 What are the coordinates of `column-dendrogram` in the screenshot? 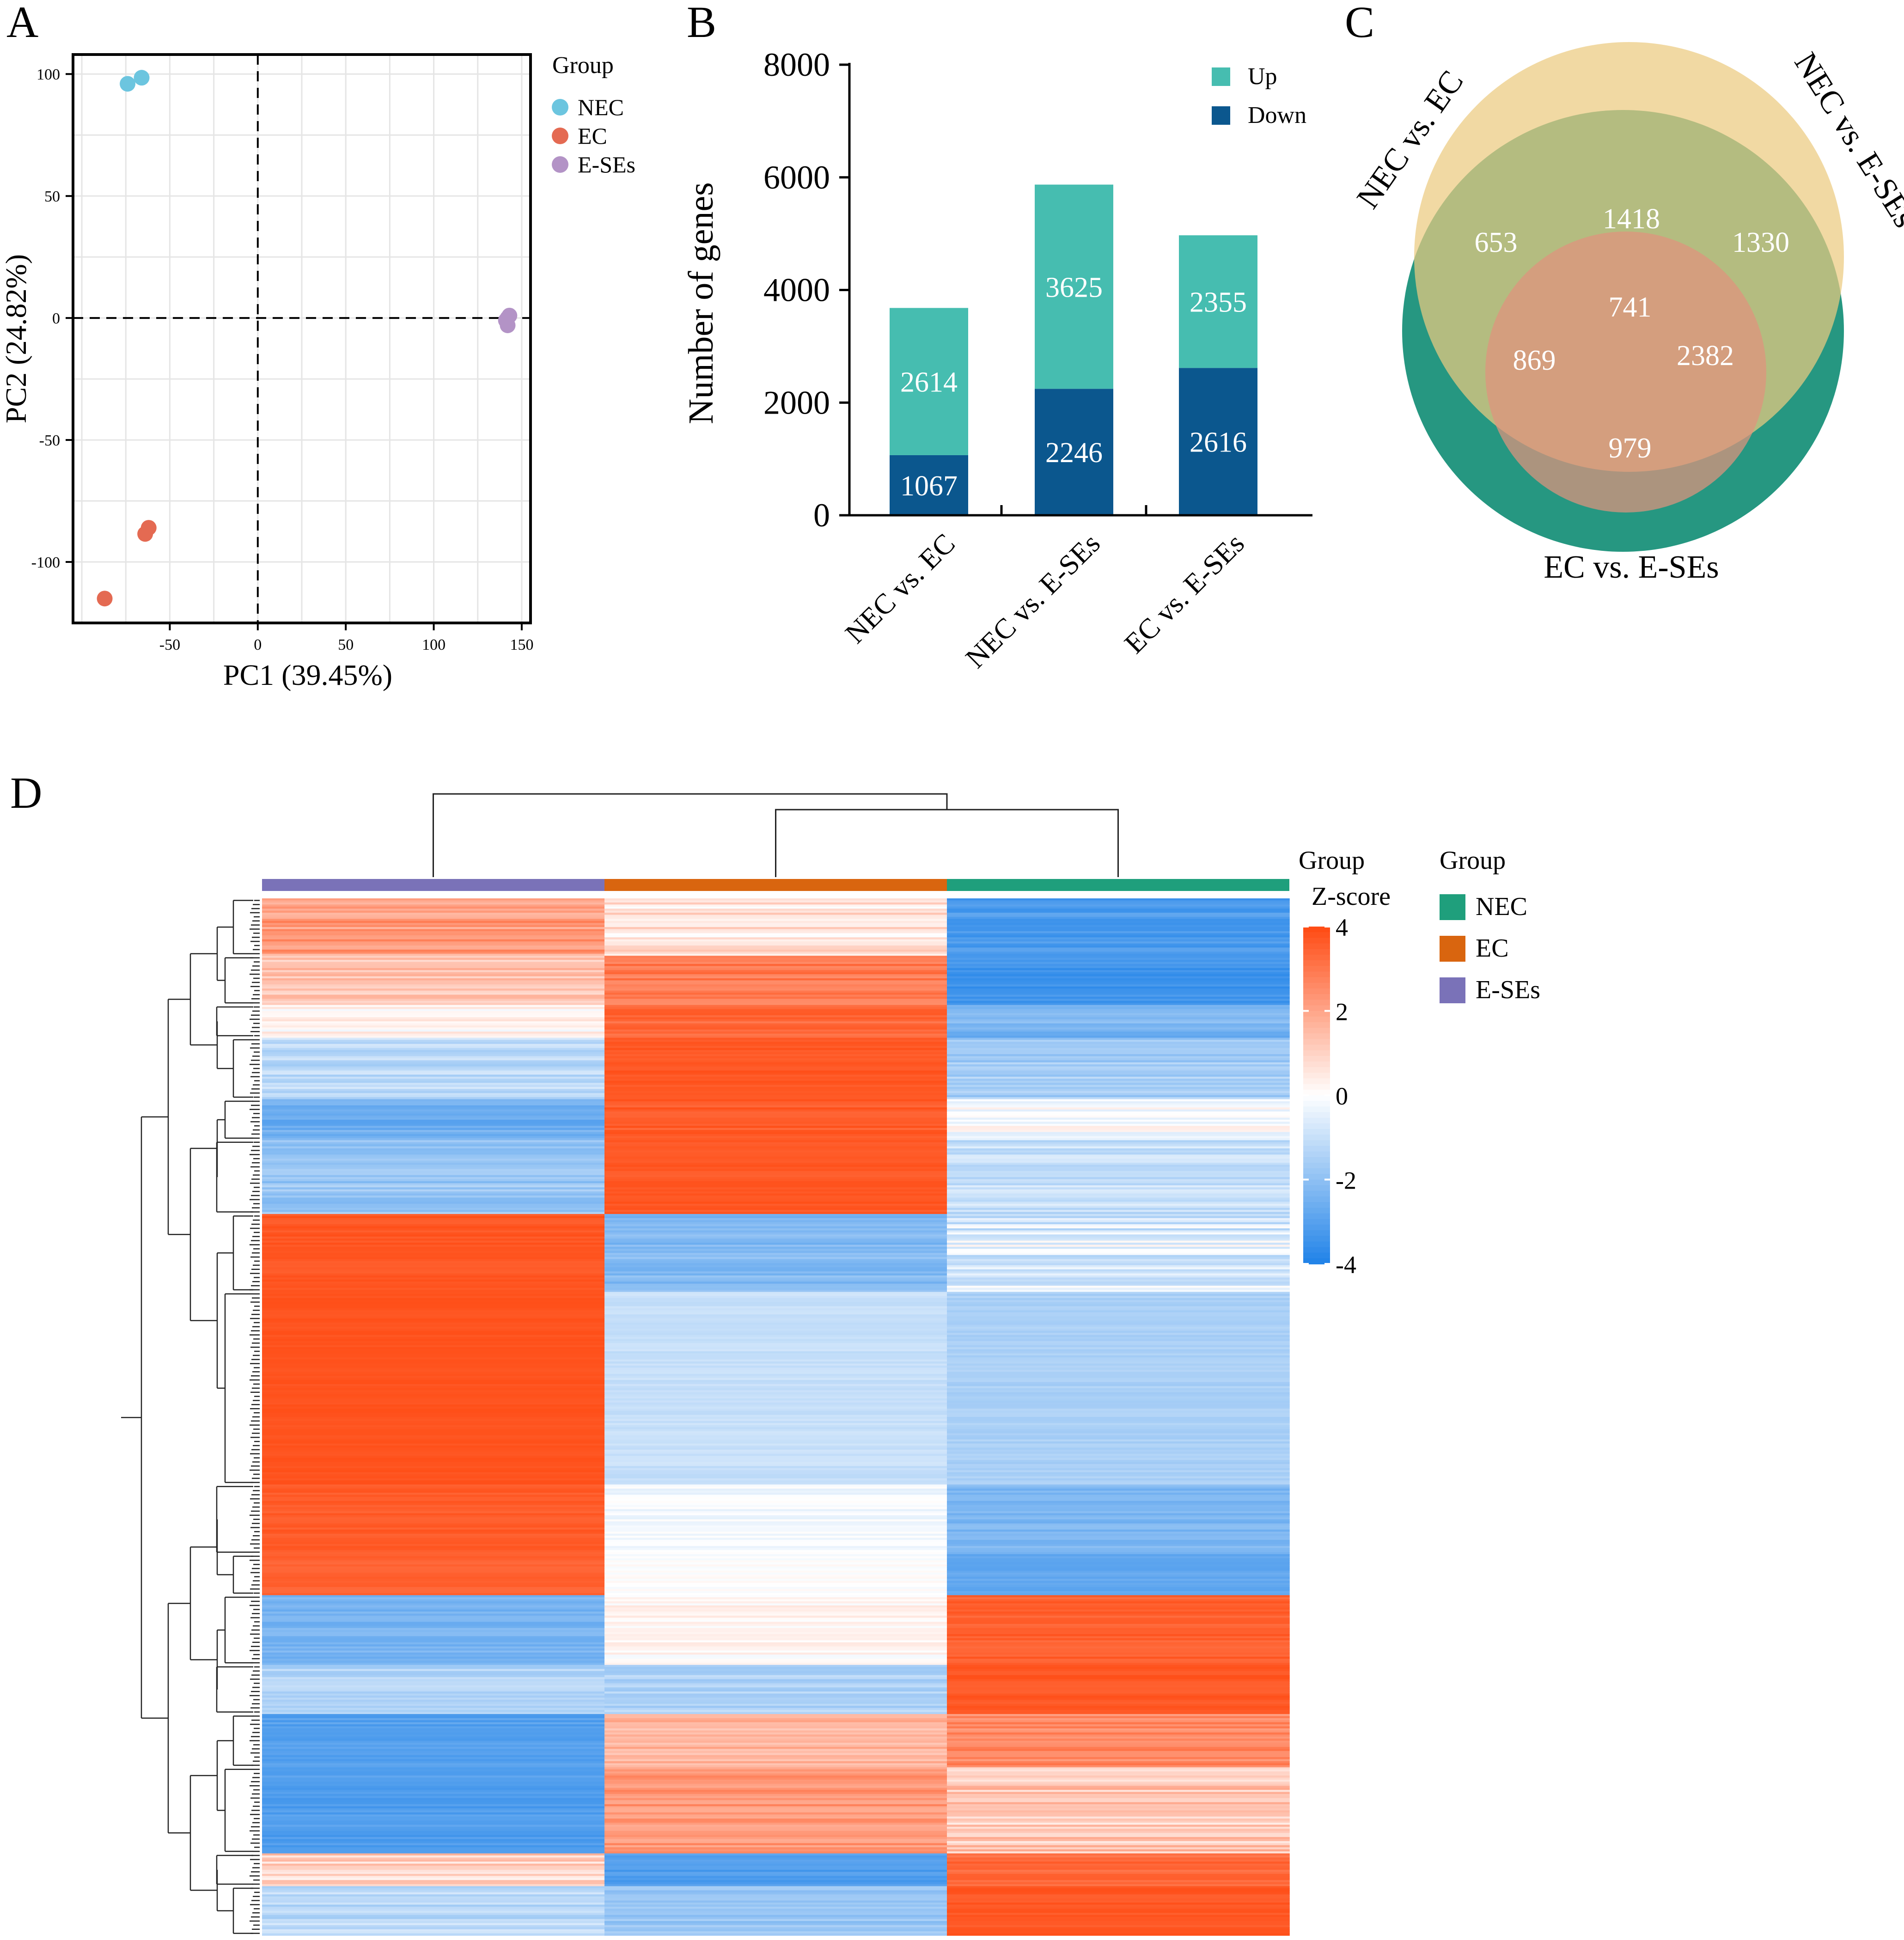 It's located at (776, 835).